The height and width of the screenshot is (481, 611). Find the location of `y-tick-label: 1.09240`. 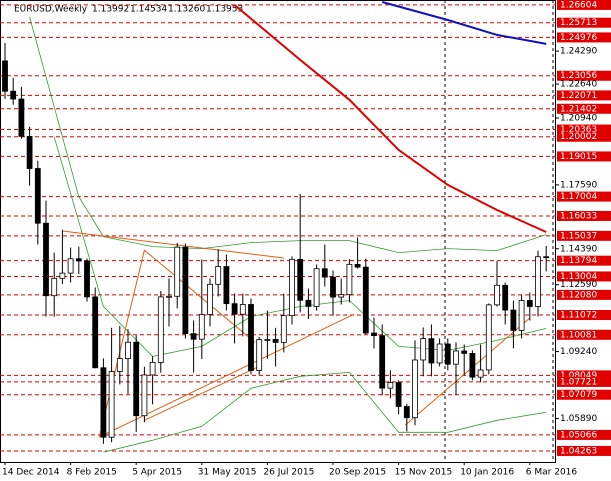

y-tick-label: 1.09240 is located at coordinates (578, 352).